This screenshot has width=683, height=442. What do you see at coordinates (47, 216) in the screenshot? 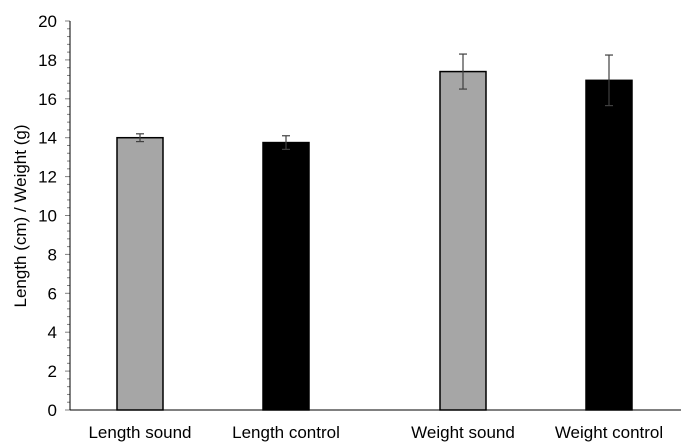
I see `y-tick-label: 10` at bounding box center [47, 216].